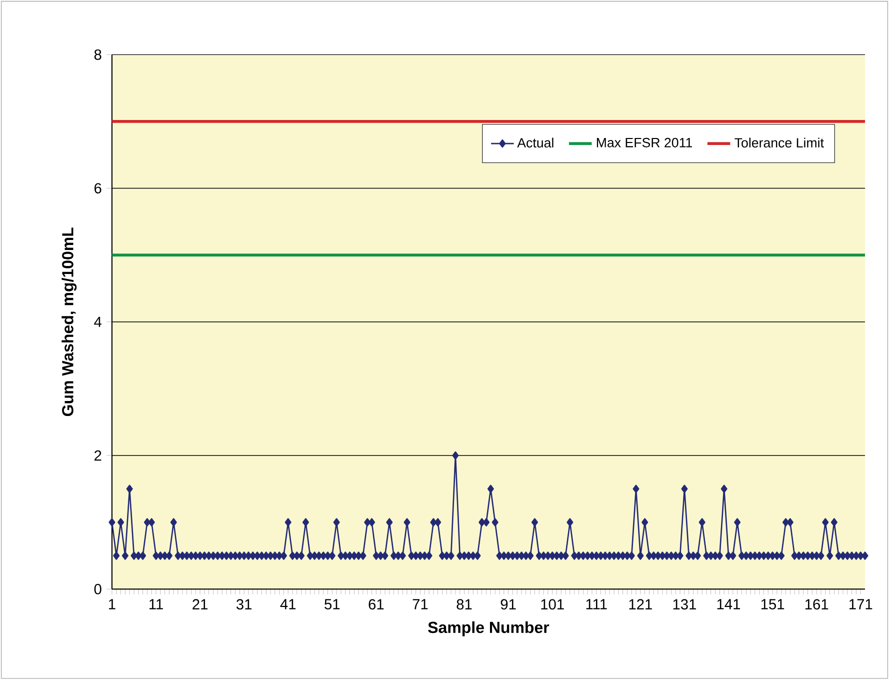  Describe the element at coordinates (98, 455) in the screenshot. I see `y-tick-label: 2` at that location.